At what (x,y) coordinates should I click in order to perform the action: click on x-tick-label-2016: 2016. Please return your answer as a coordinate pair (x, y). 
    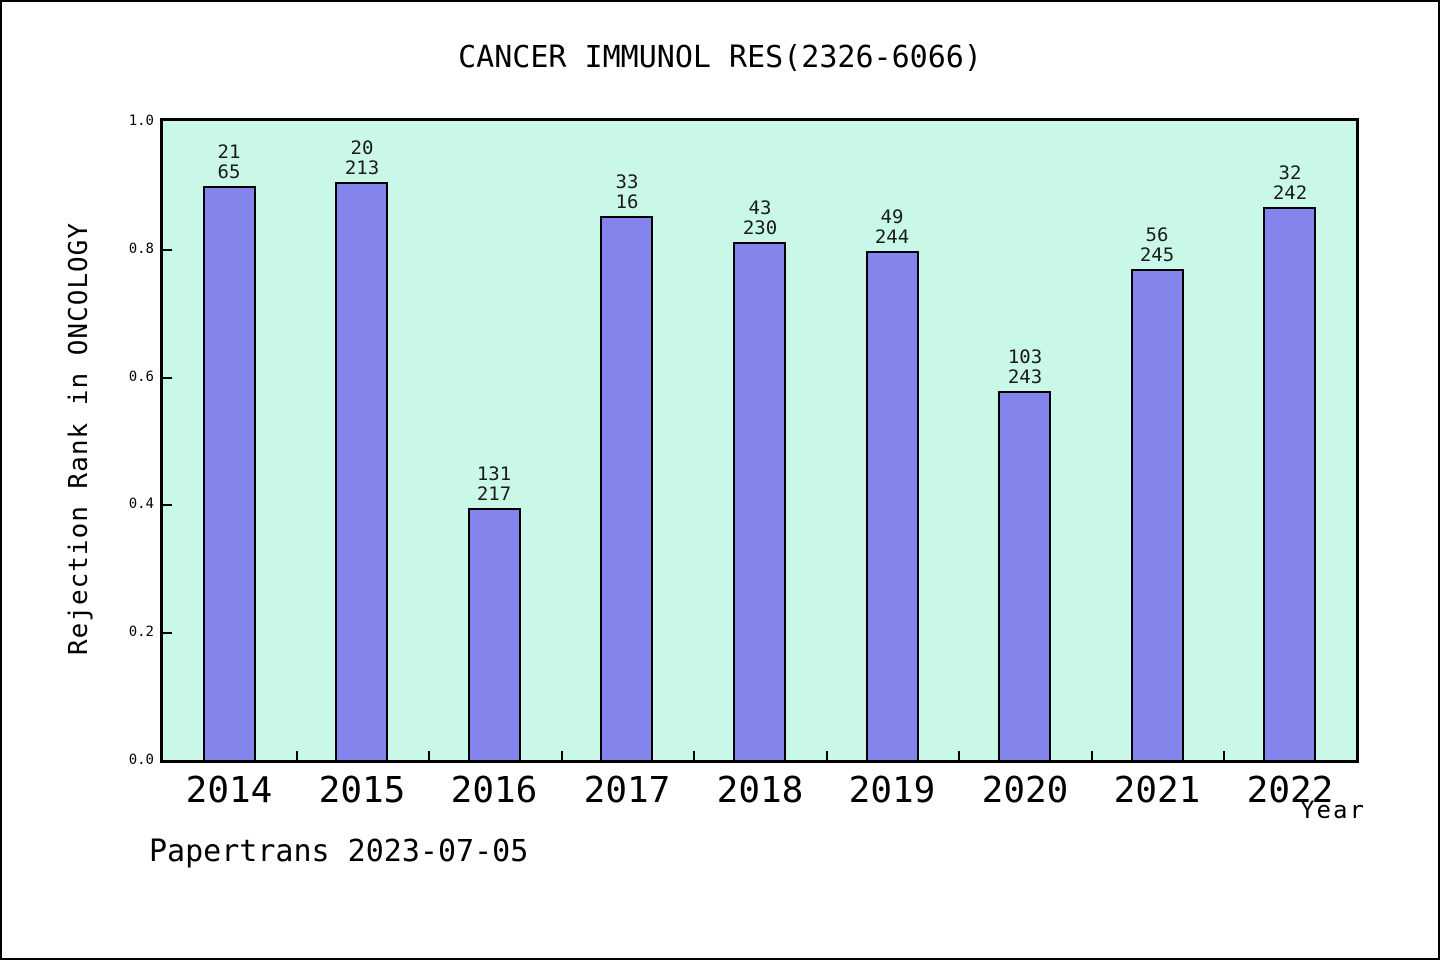
    Looking at the image, I should click on (494, 790).